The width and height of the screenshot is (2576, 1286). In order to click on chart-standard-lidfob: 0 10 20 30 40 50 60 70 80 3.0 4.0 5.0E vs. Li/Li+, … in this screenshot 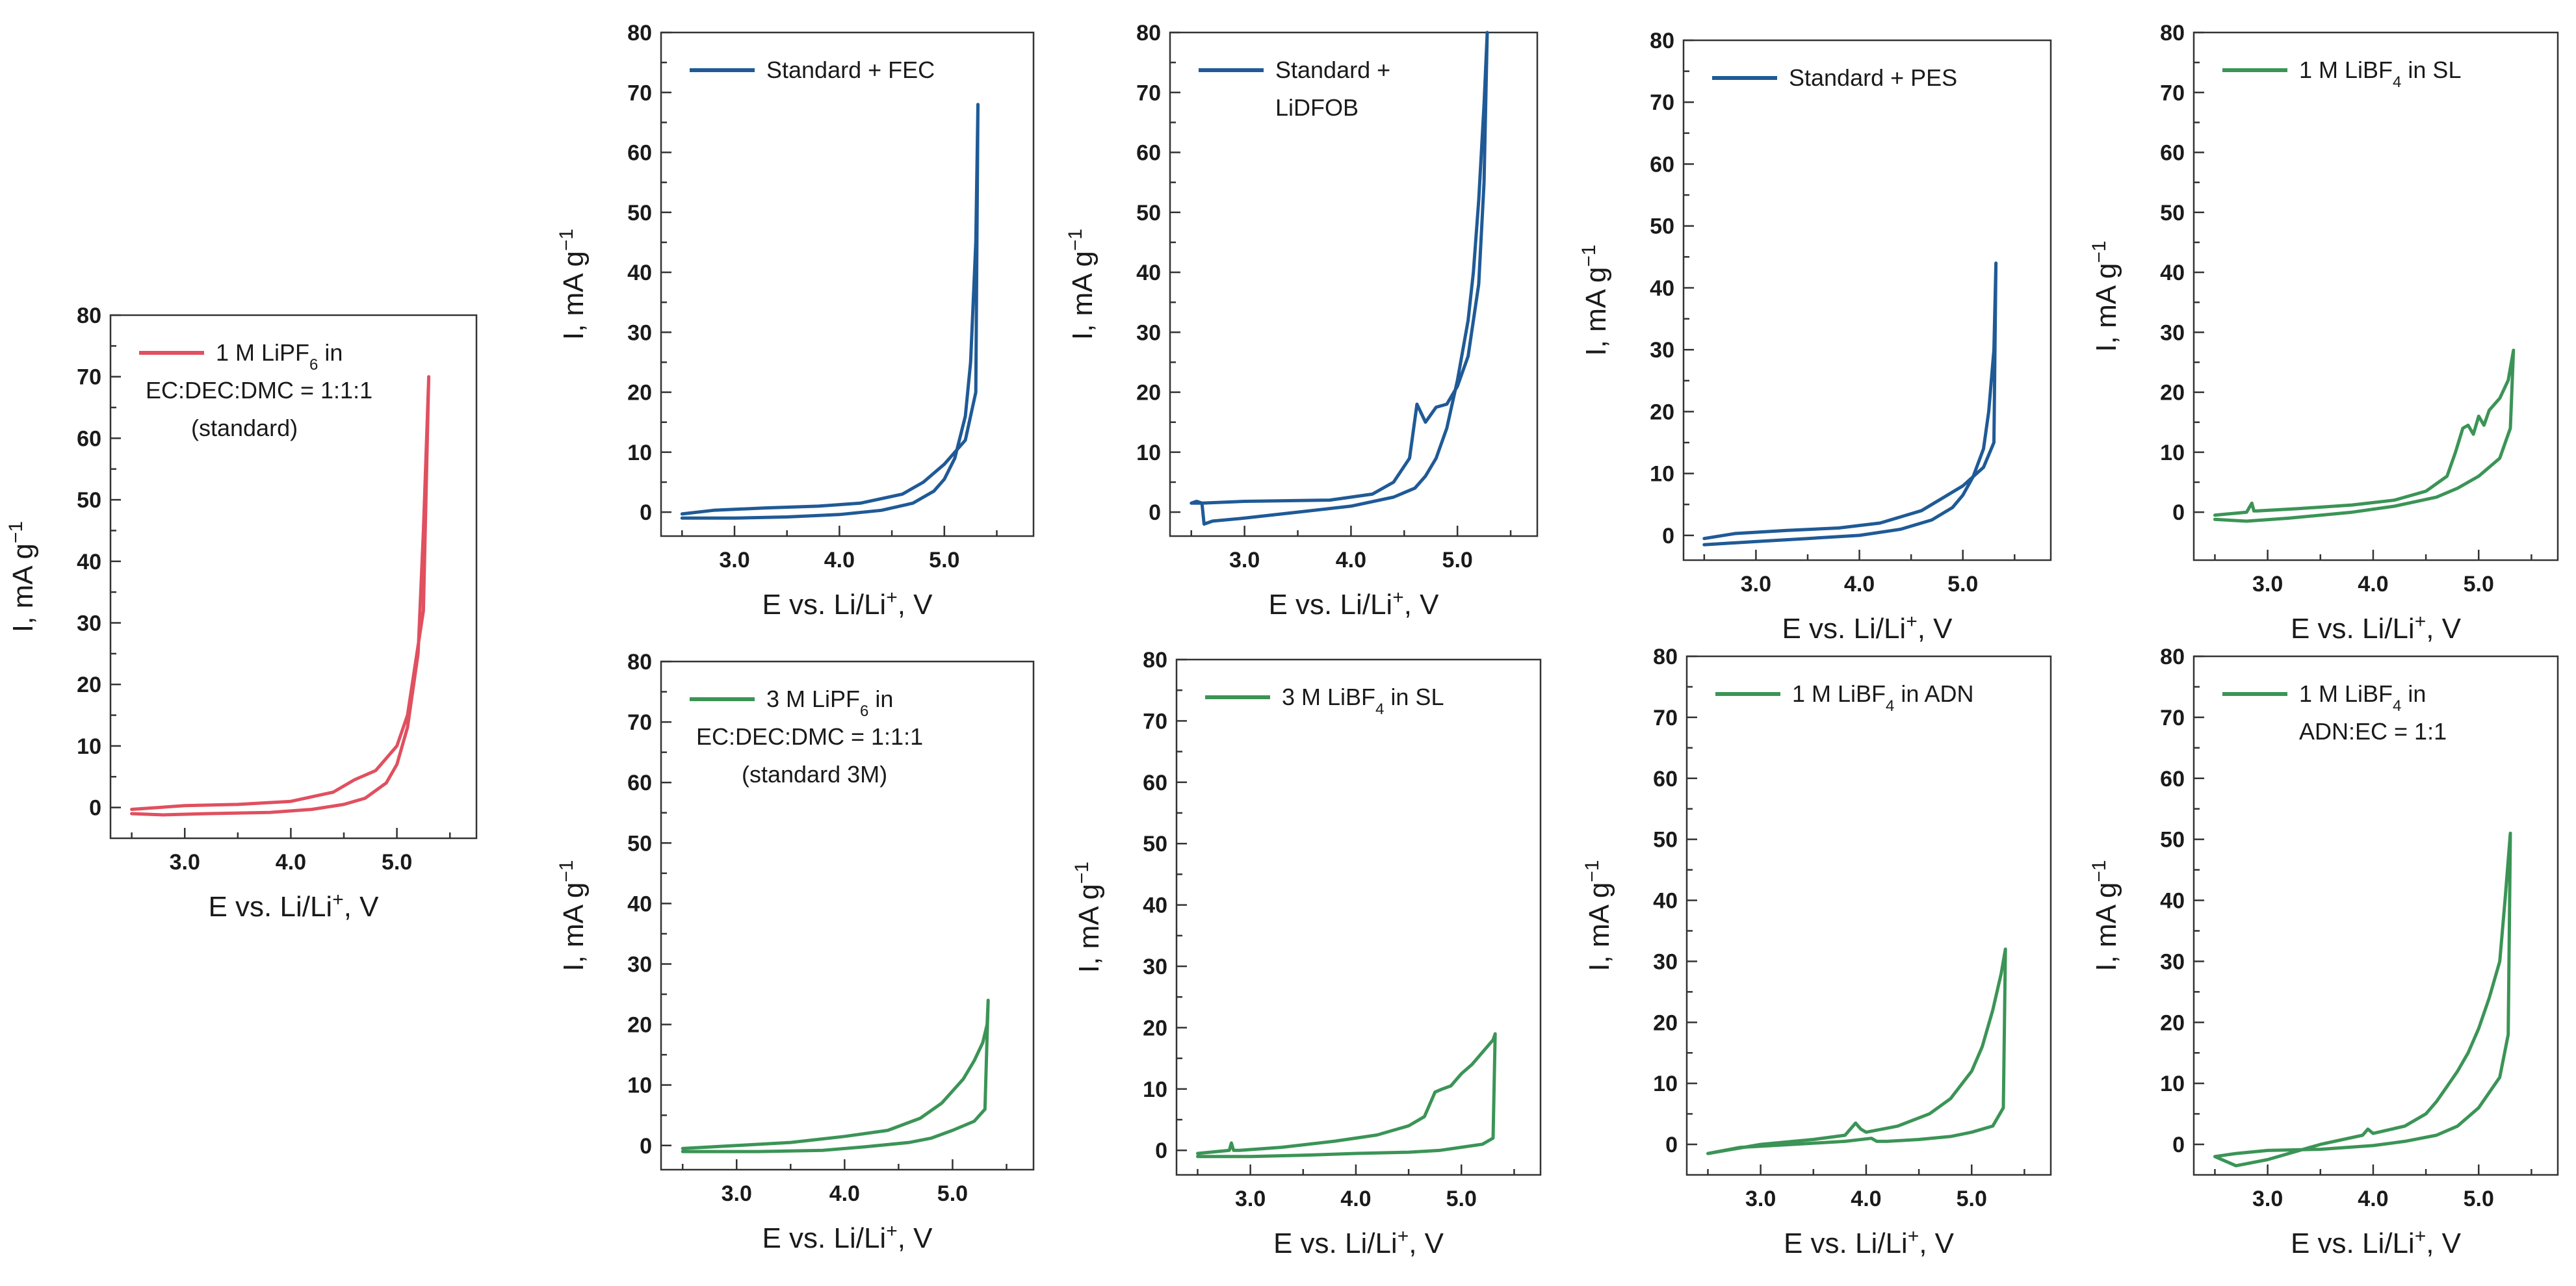, I will do `click(1302, 321)`.